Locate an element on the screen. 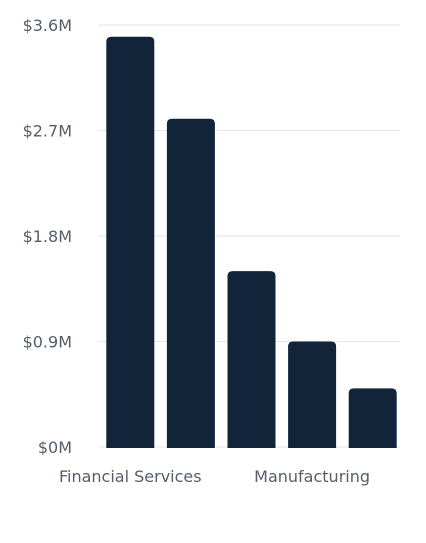 Image resolution: width=426 pixels, height=543 pixels. x-axis: Financial Services Manufacturing is located at coordinates (214, 476).